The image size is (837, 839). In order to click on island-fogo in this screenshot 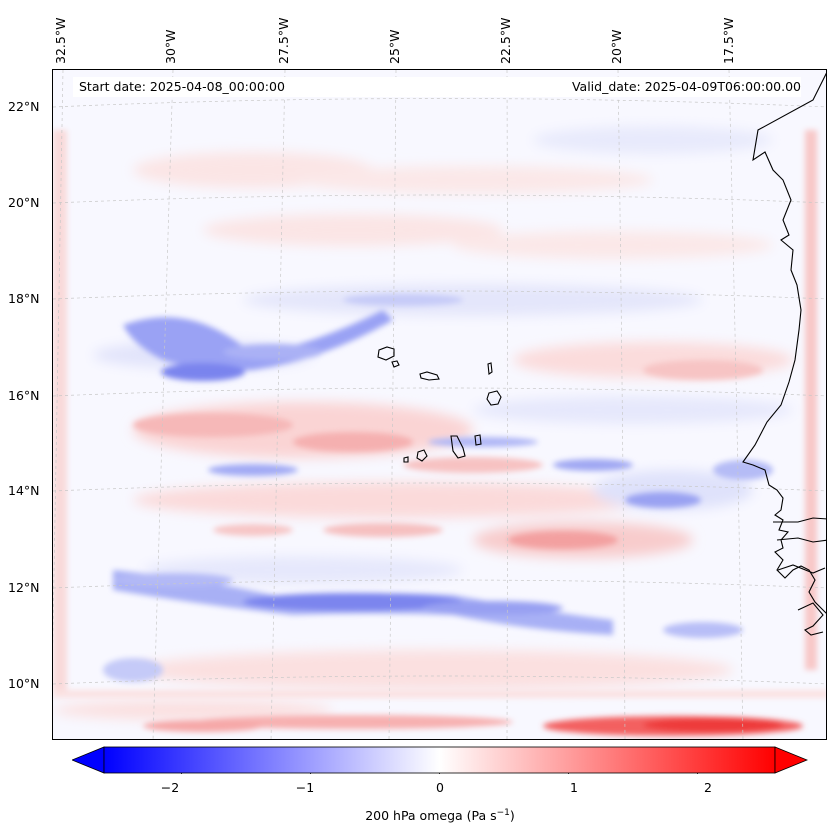, I will do `click(422, 455)`.